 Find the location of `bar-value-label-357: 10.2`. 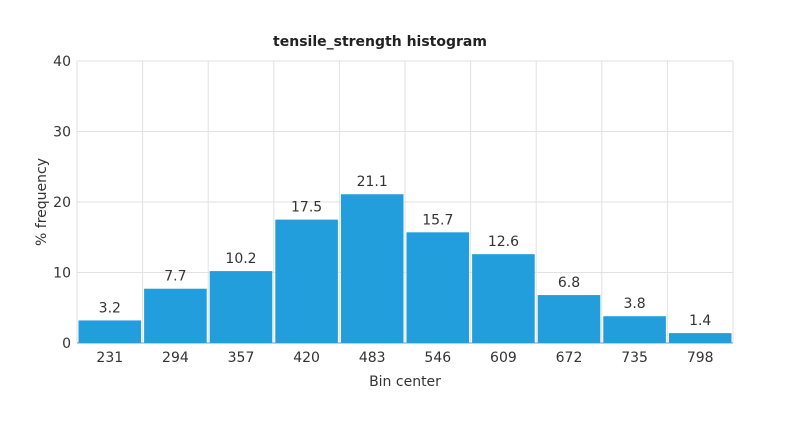

bar-value-label-357: 10.2 is located at coordinates (240, 259).